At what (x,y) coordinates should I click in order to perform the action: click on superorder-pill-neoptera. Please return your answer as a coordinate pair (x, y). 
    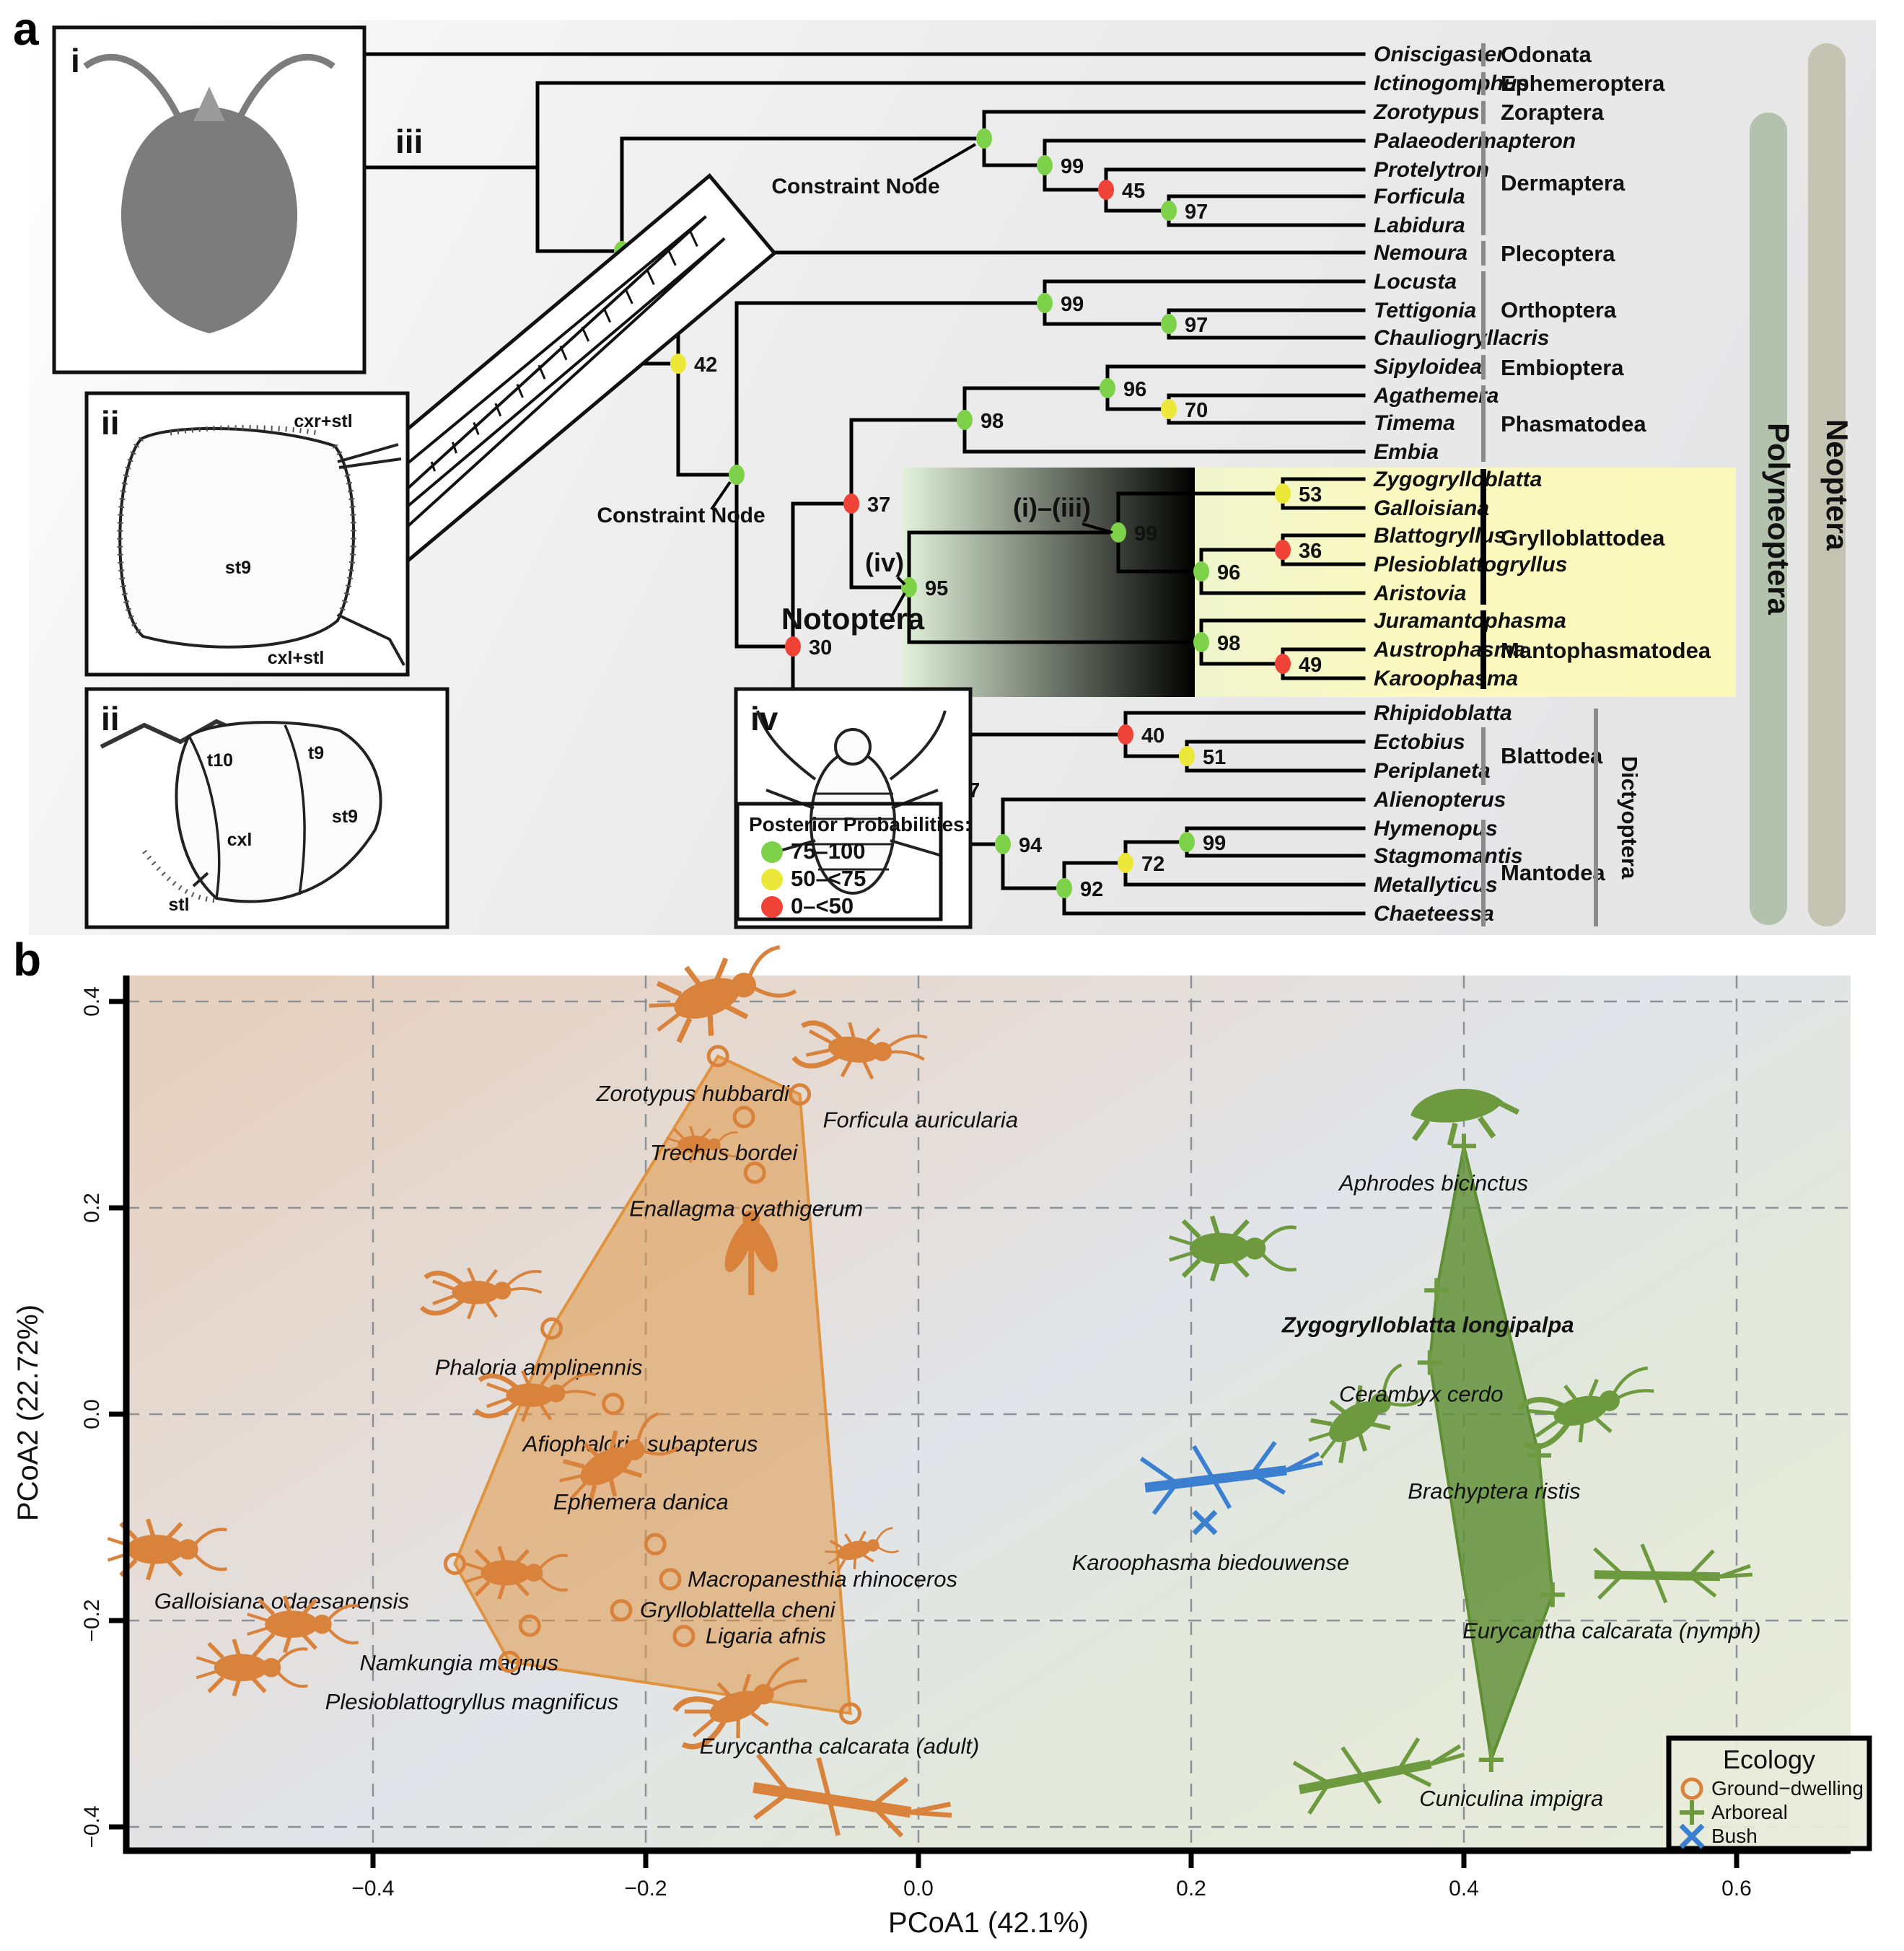
    Looking at the image, I should click on (1827, 484).